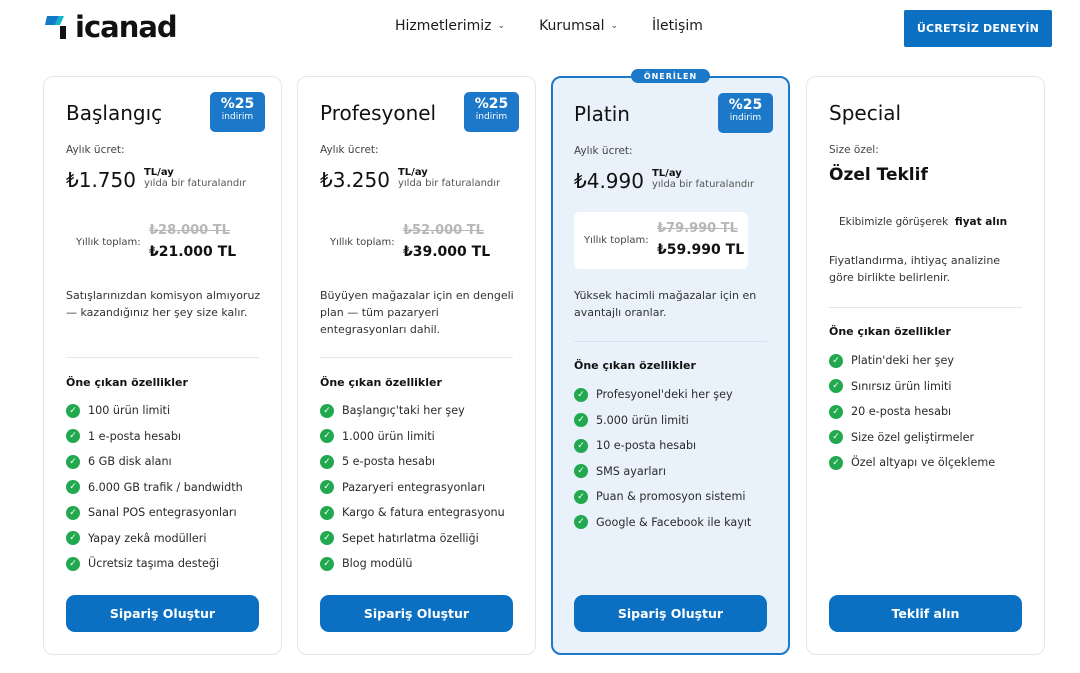 This screenshot has width=1080, height=673. What do you see at coordinates (745, 118) in the screenshot?
I see `discount-label: indirim` at bounding box center [745, 118].